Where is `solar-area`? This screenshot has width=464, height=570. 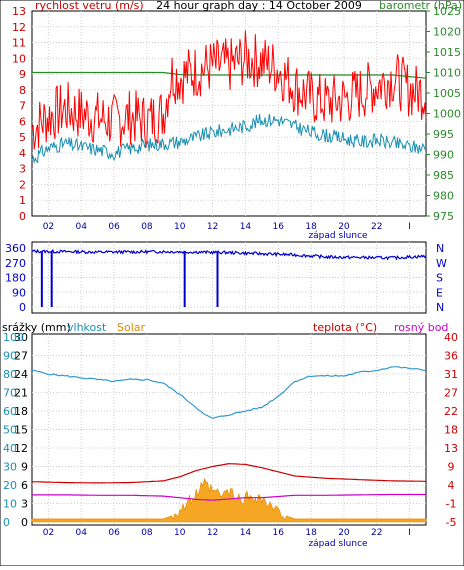
solar-area is located at coordinates (229, 500).